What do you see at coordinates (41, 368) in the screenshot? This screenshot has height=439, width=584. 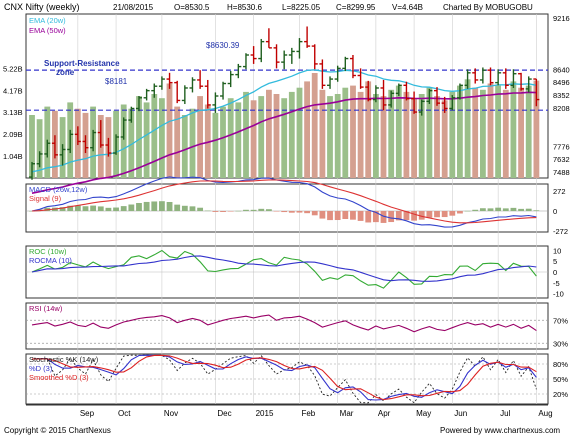 I see `legend-stoch-d: %D (3)` at bounding box center [41, 368].